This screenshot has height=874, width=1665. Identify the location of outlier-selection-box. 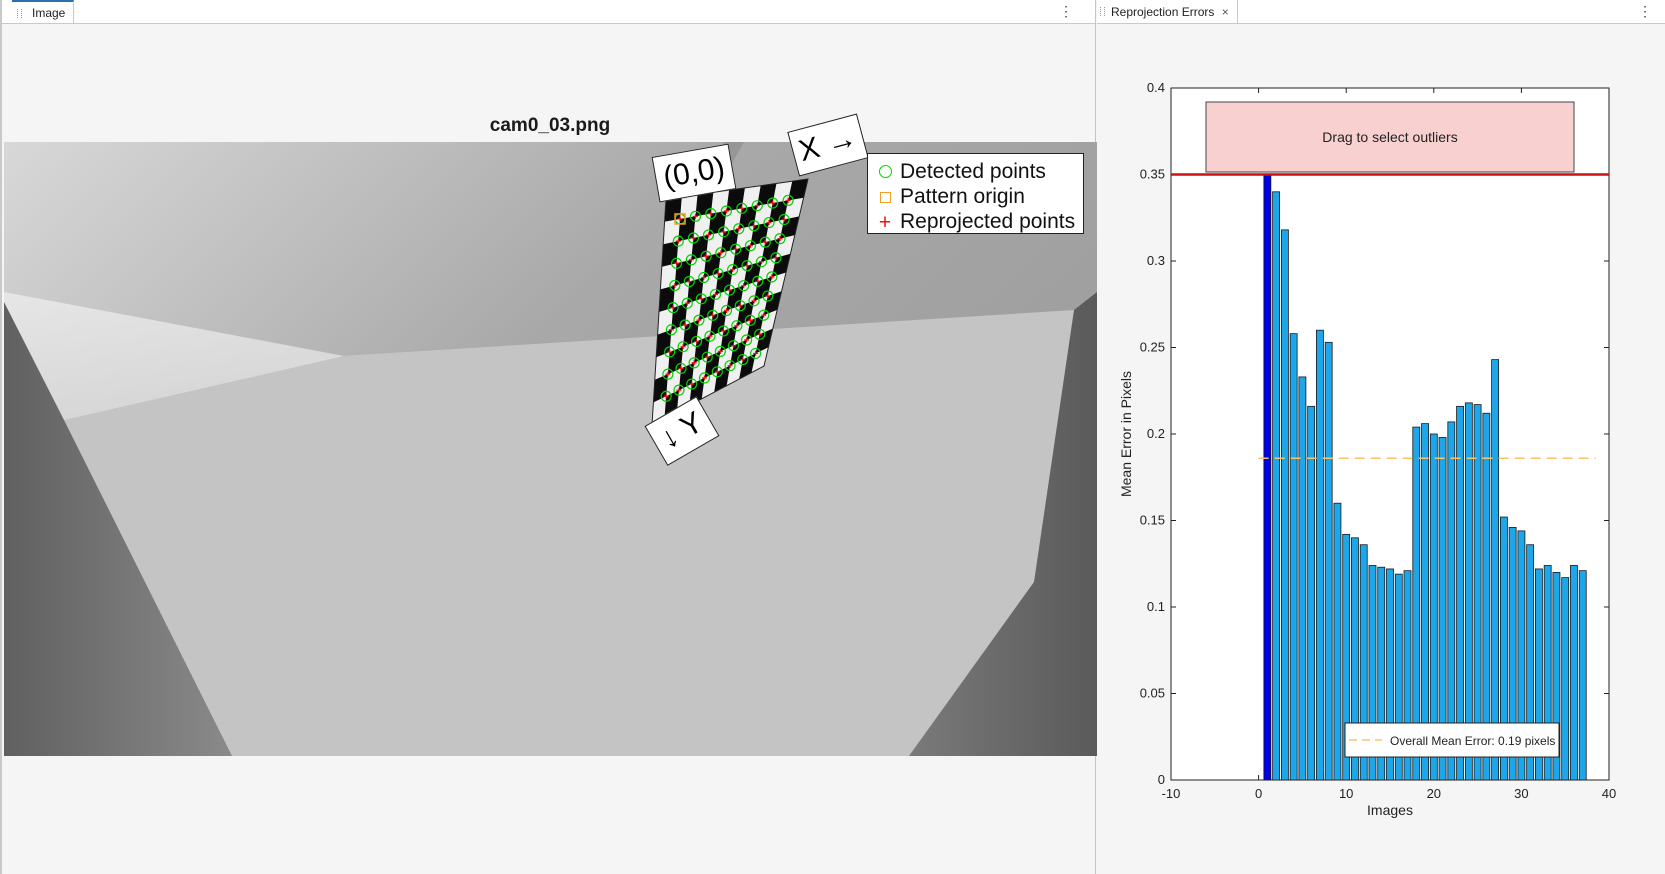
(1390, 137).